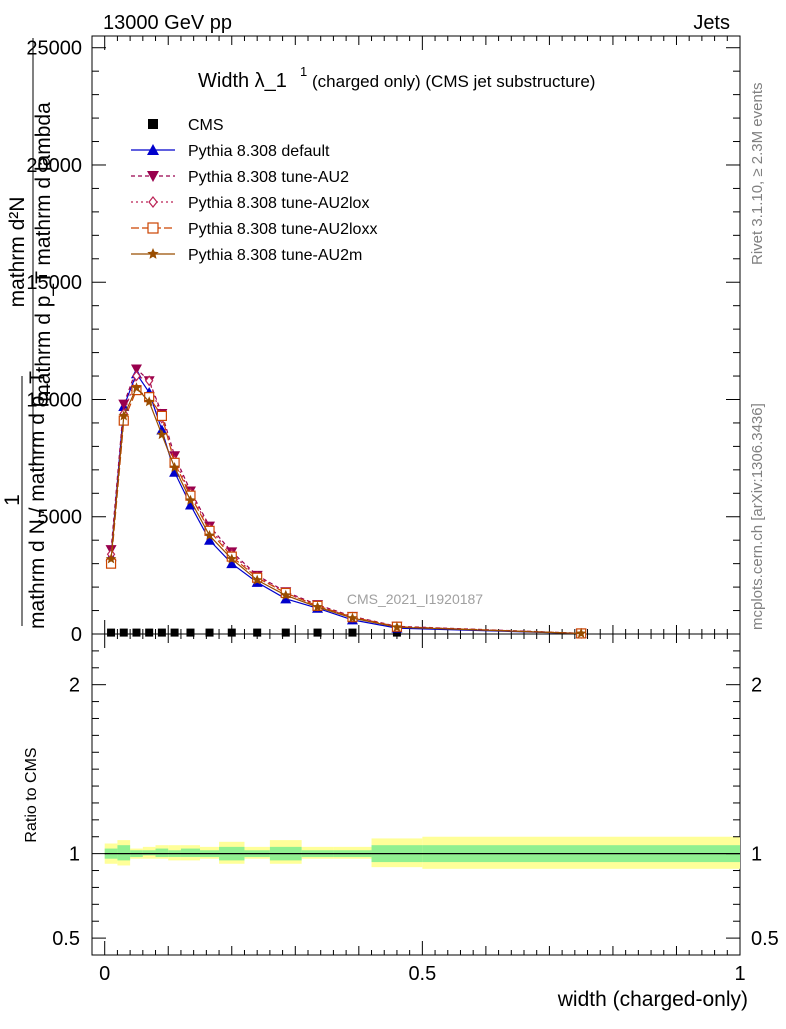 This screenshot has height=1029, width=786. Describe the element at coordinates (74, 855) in the screenshot. I see `ratio-y-tick-label: 1` at that location.